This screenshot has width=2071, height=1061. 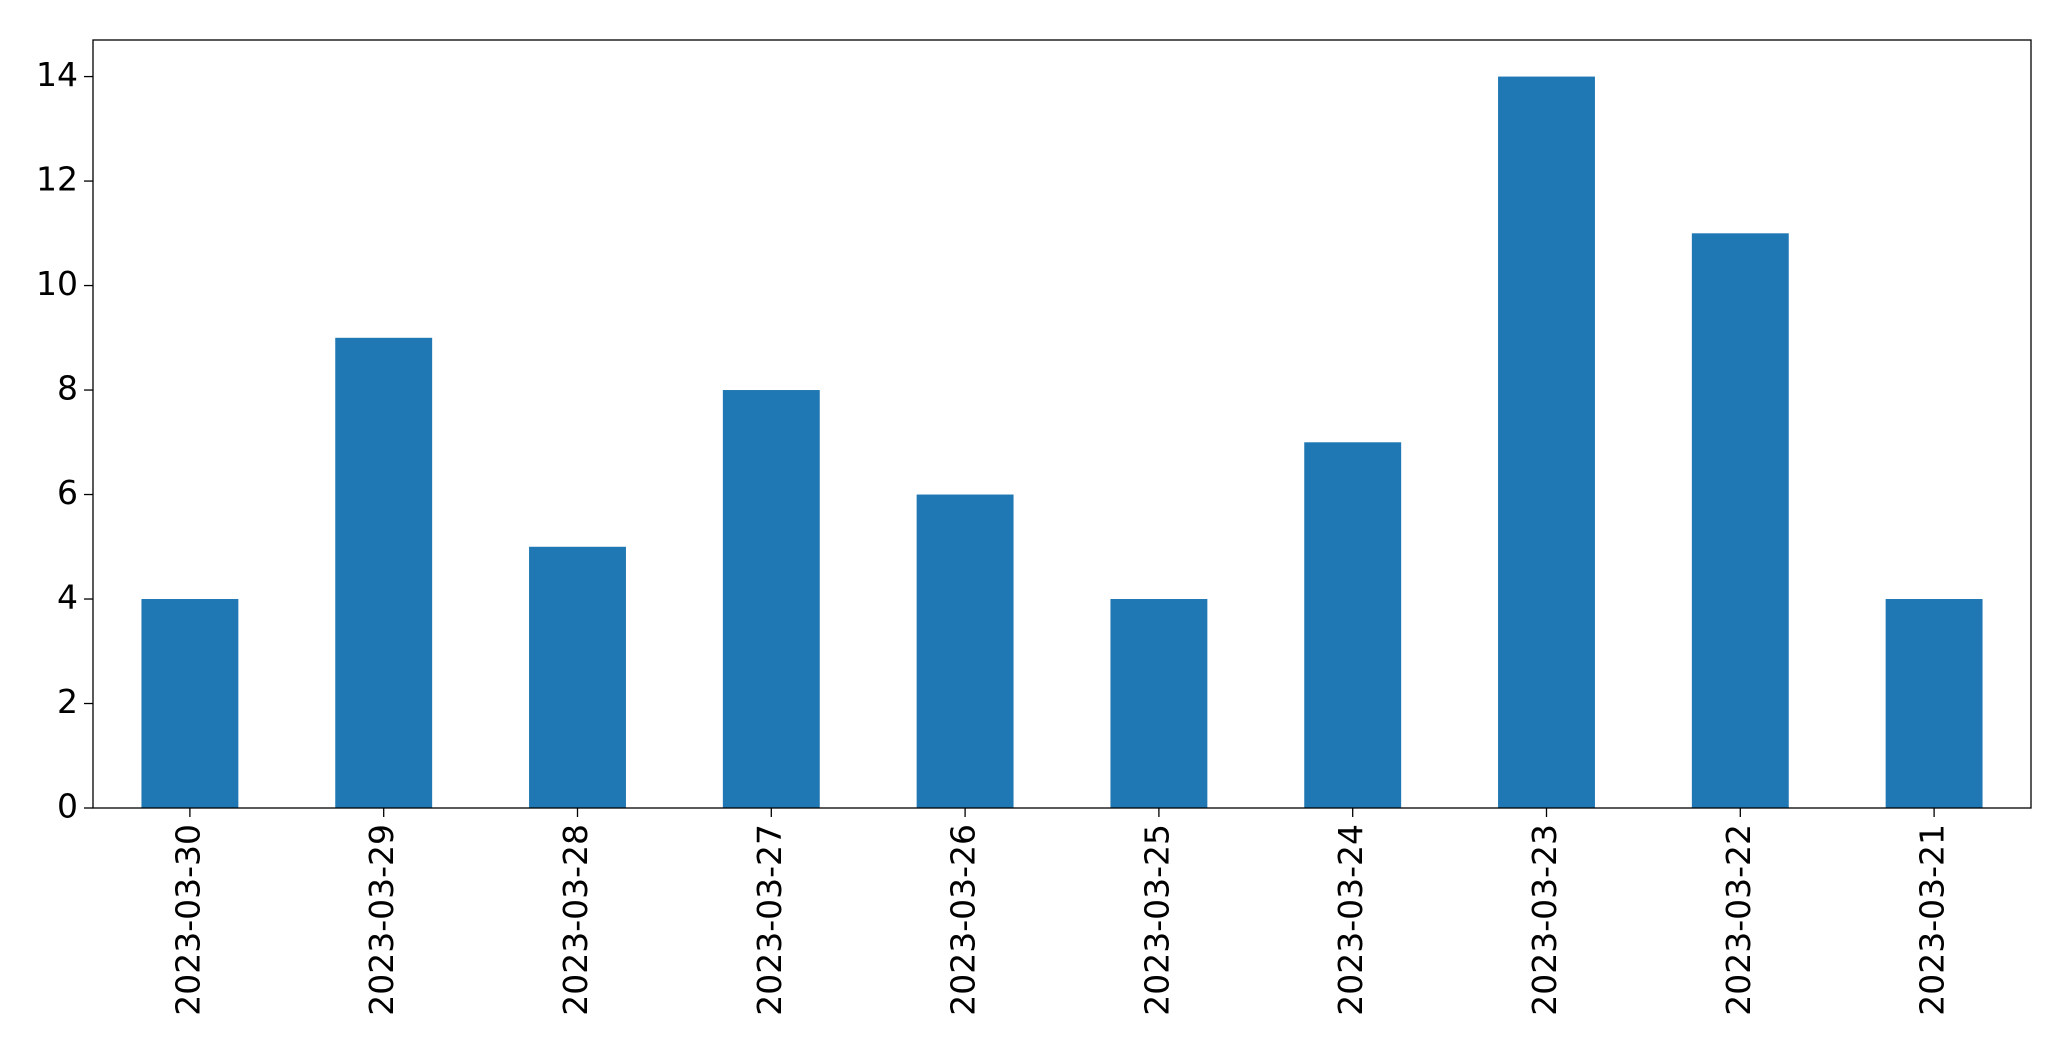 I want to click on x-tick-label: 2023-03-29, so click(x=381, y=920).